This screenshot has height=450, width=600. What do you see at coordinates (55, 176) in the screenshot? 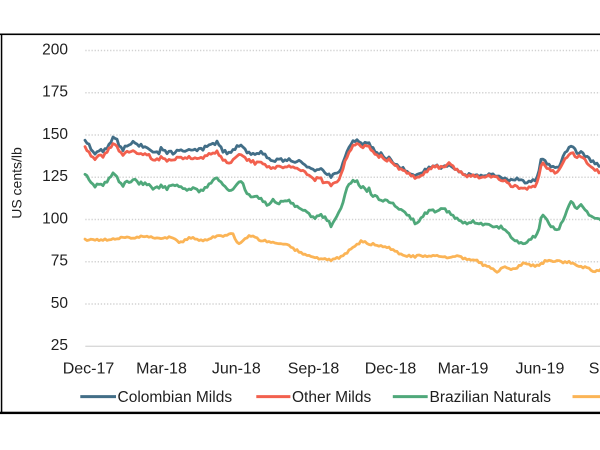
I see `svg-text: 125` at bounding box center [55, 176].